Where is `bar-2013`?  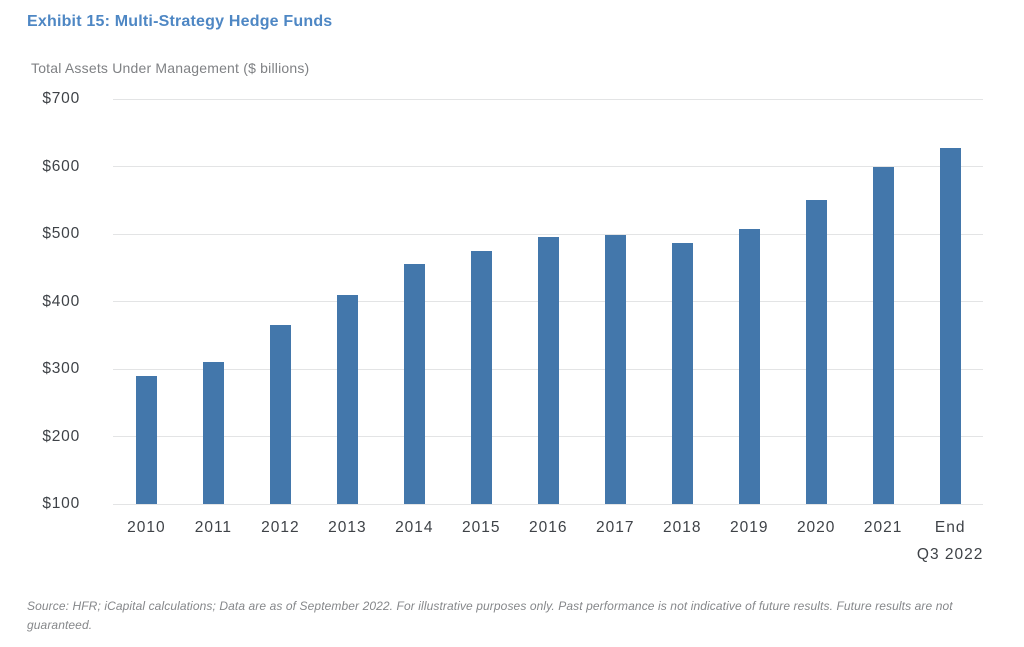
bar-2013 is located at coordinates (347, 399).